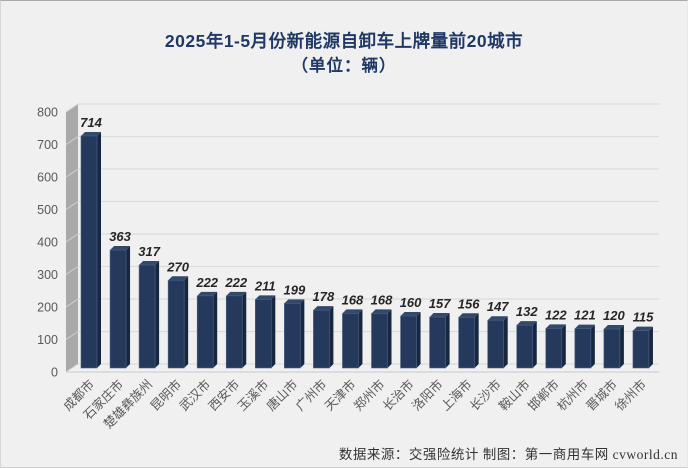 This screenshot has height=468, width=688. Describe the element at coordinates (165, 395) in the screenshot. I see `x-axis-category-label: 昆明市` at that location.